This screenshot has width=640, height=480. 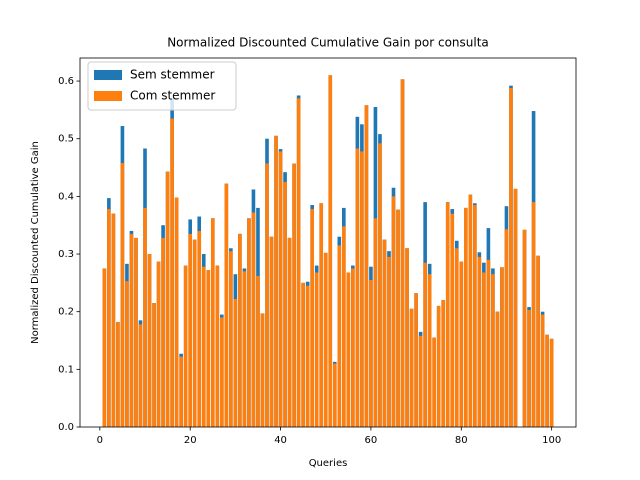 What do you see at coordinates (551, 440) in the screenshot?
I see `x-tick-label: 100` at bounding box center [551, 440].